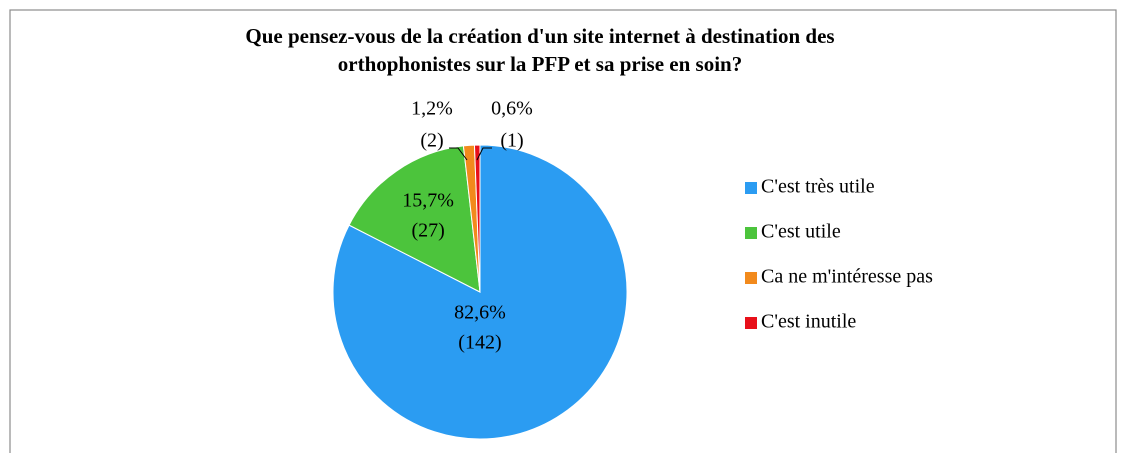 The height and width of the screenshot is (453, 1126). What do you see at coordinates (427, 231) in the screenshot?
I see `data-label: (27)` at bounding box center [427, 231].